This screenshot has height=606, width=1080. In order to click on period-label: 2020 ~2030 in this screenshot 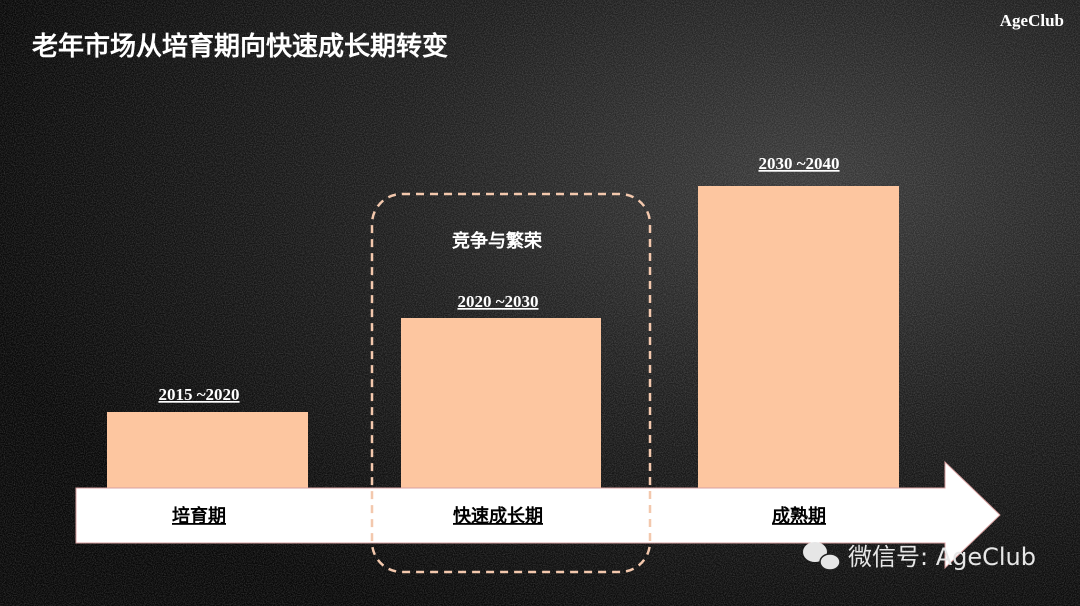, I will do `click(497, 301)`.